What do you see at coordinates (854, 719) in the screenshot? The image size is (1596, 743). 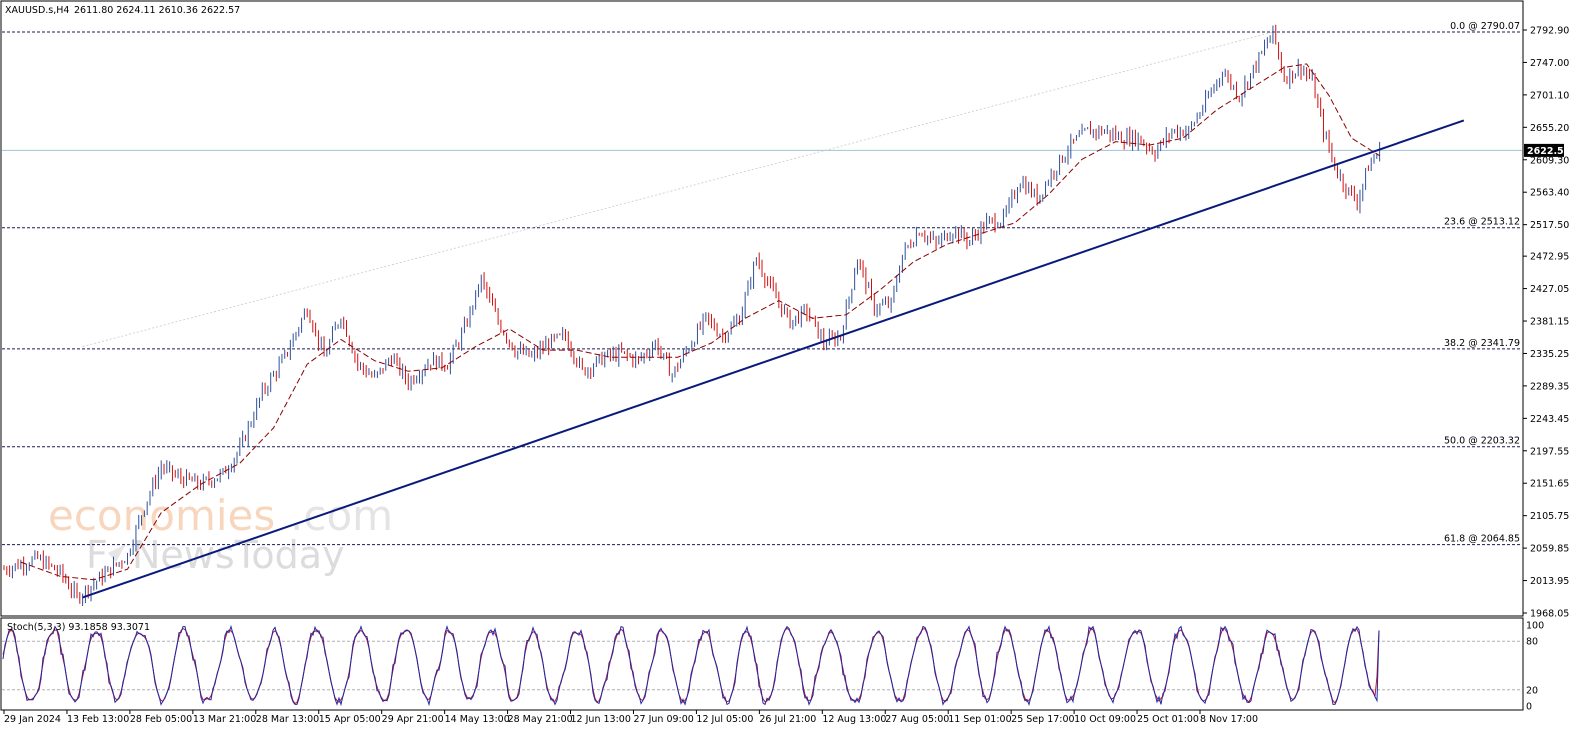 I see `time-tick-label: 12 Aug 13:00` at bounding box center [854, 719].